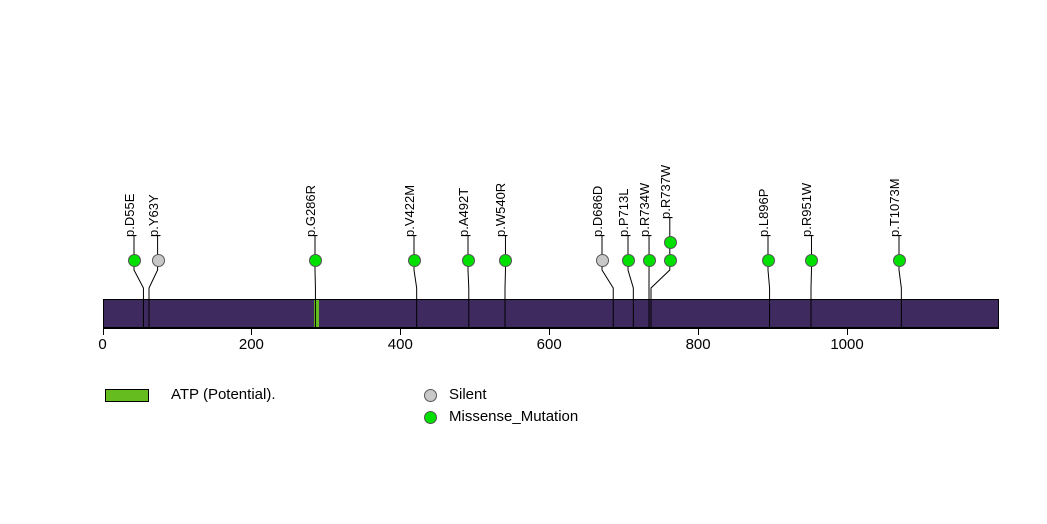 Image resolution: width=1047 pixels, height=524 pixels. What do you see at coordinates (500, 209) in the screenshot?
I see `lollipop-label: p.W540R` at bounding box center [500, 209].